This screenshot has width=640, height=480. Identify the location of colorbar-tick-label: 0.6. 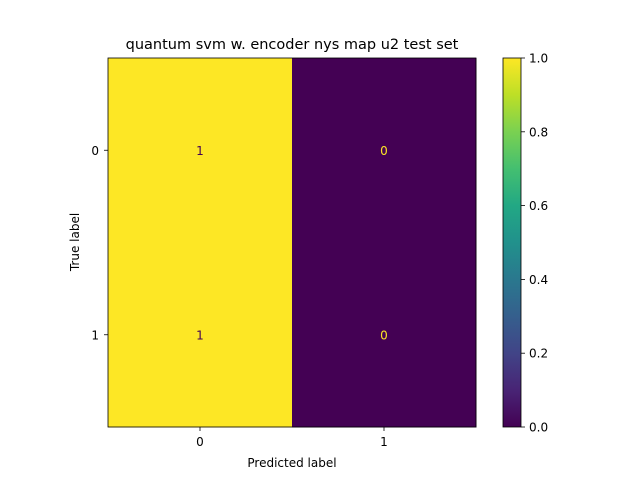
(538, 206).